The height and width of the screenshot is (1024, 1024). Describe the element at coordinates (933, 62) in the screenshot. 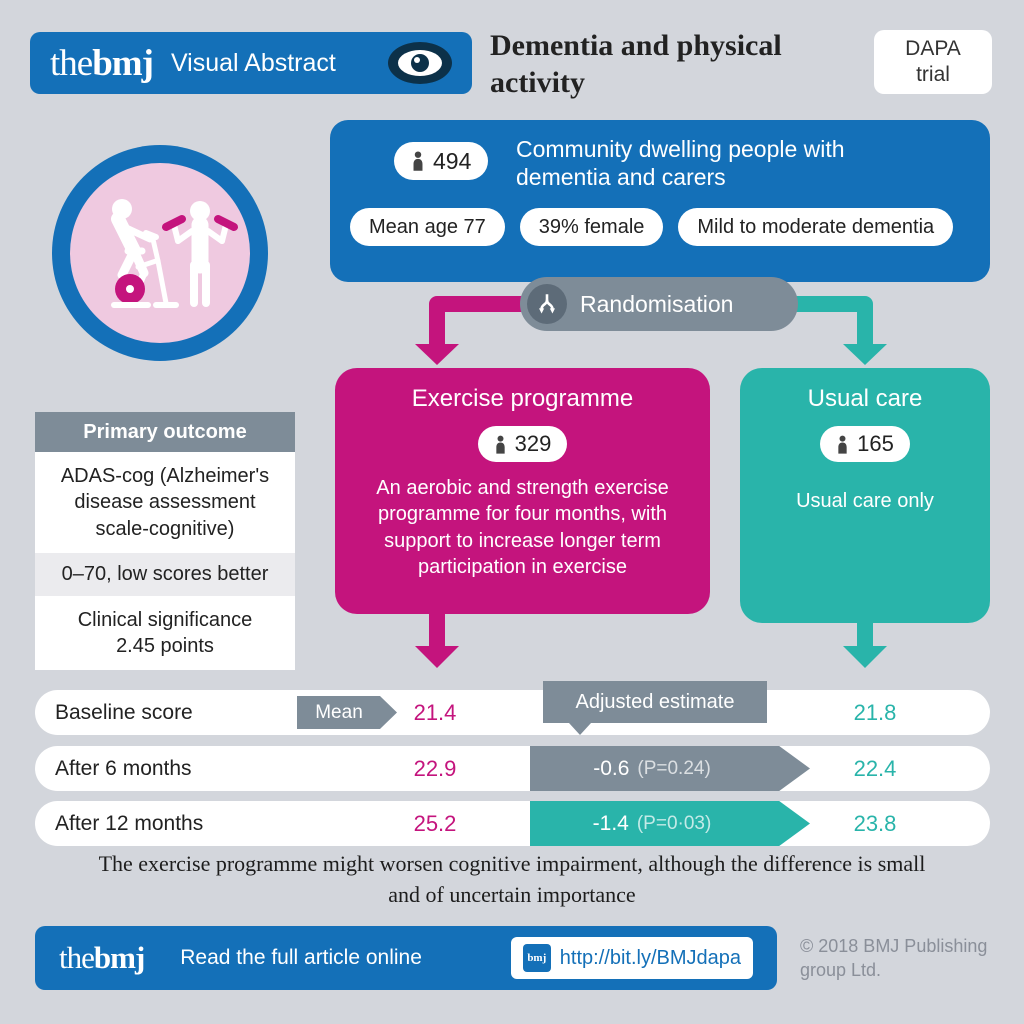

I see `trial-badge: DAPA trial` at that location.